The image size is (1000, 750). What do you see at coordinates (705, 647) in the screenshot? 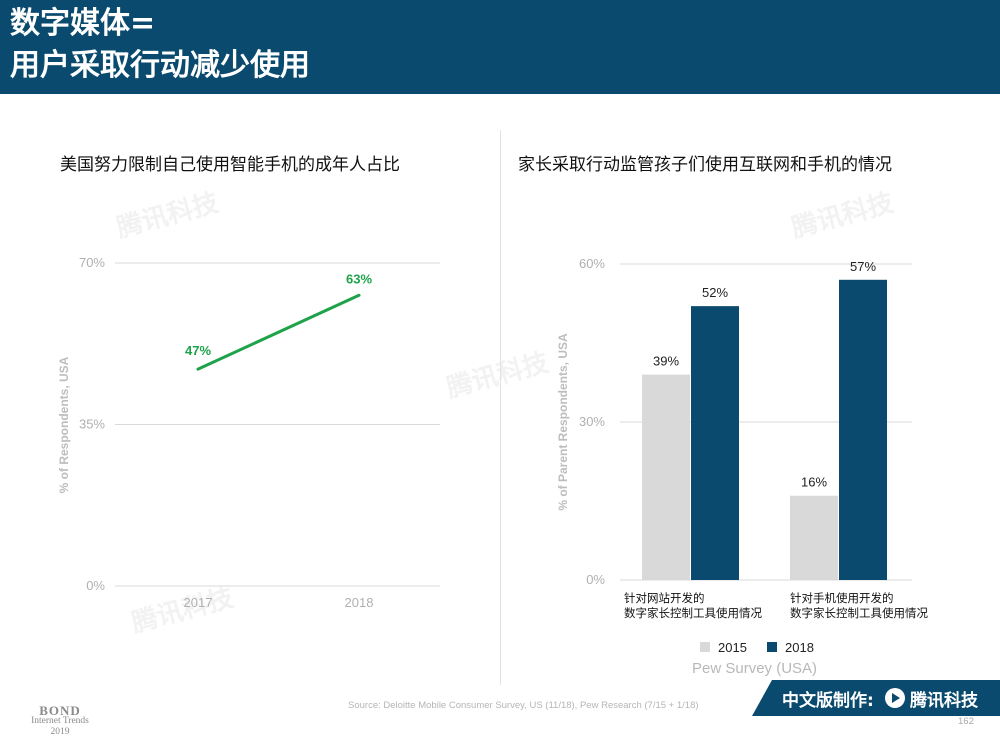
I see `legend-swatch-2015` at bounding box center [705, 647].